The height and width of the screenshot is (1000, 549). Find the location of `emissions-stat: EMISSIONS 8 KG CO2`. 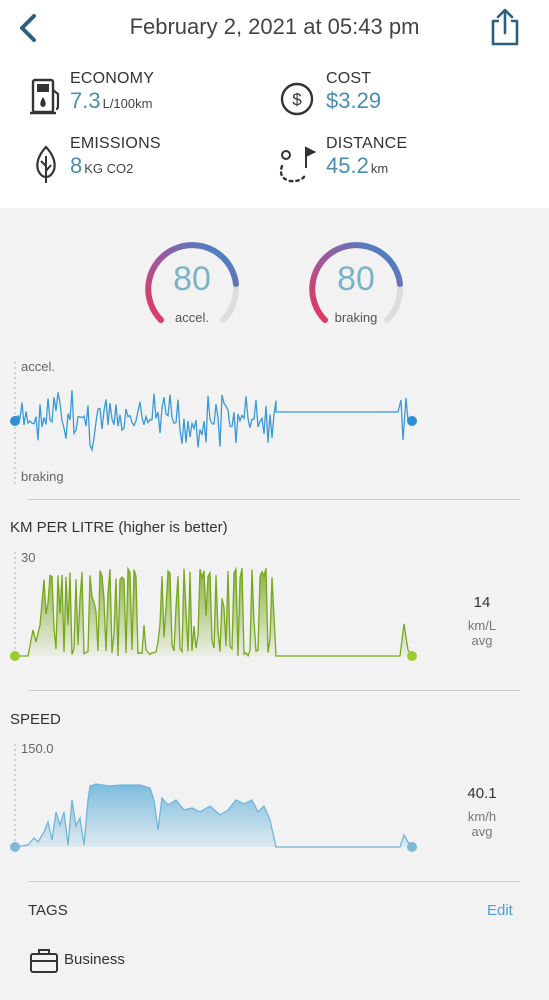

emissions-stat: EMISSIONS 8 KG CO2 is located at coordinates (115, 157).